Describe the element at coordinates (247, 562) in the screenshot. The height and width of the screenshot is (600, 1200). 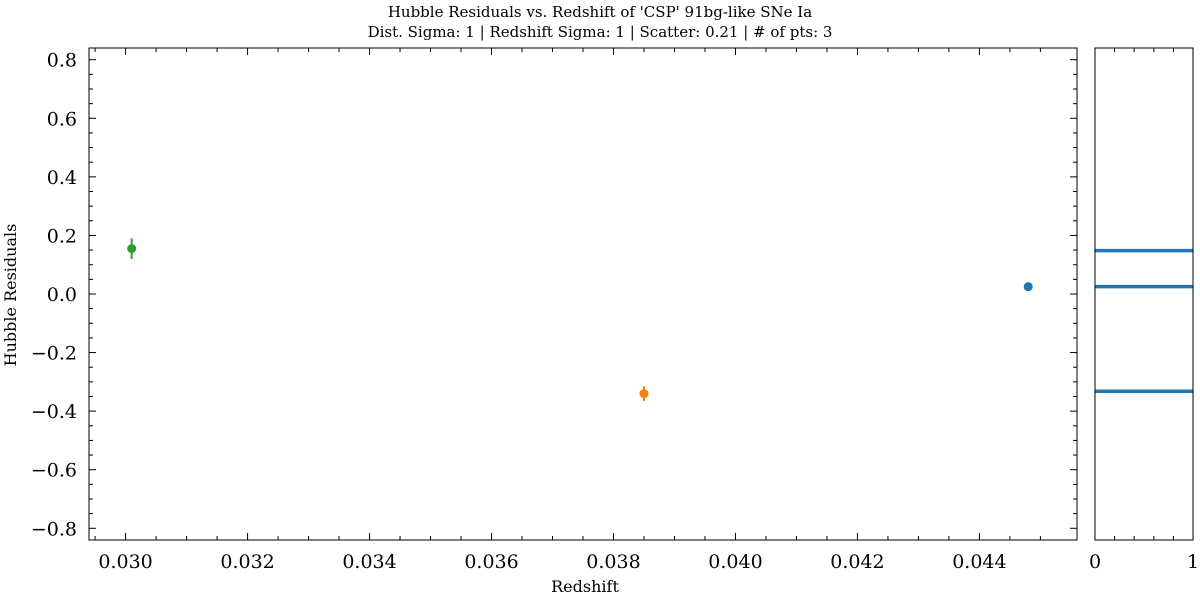
I see `x-tick-label: 0.032` at that location.